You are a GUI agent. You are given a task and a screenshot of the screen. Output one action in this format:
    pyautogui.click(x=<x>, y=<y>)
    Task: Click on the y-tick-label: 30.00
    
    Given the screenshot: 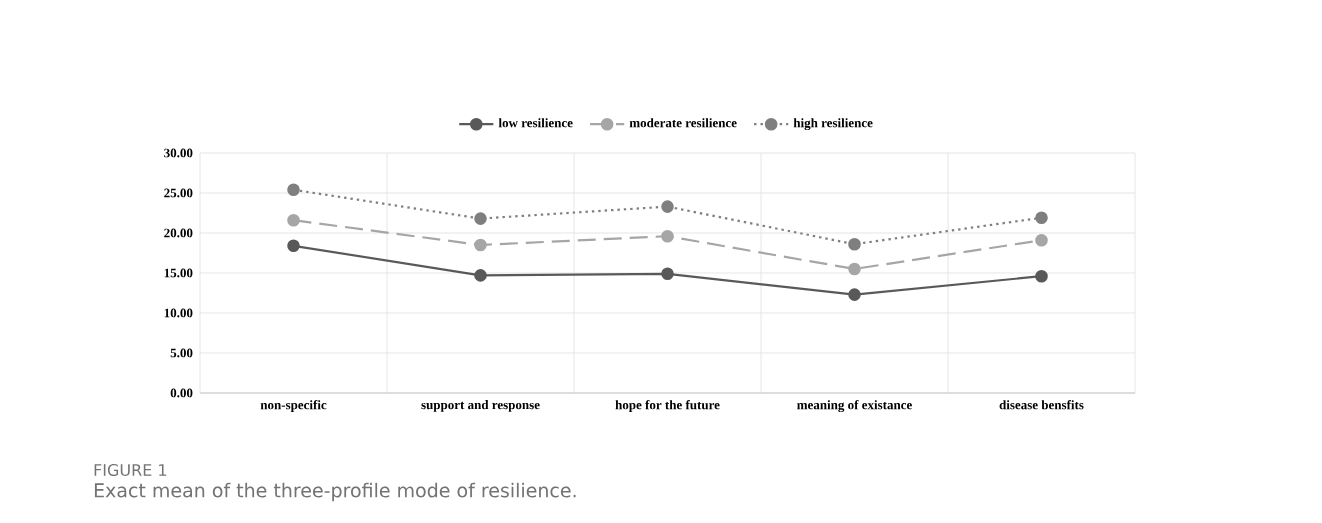 What is the action you would take?
    pyautogui.click(x=178, y=153)
    